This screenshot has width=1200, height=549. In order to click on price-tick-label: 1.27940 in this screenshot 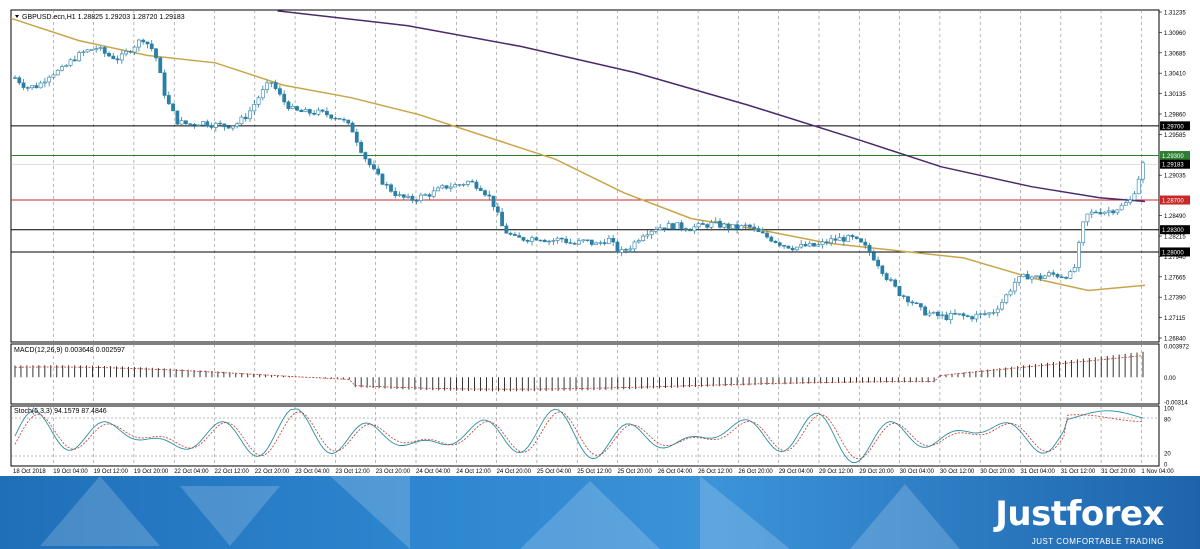, I will do `click(1175, 258)`.